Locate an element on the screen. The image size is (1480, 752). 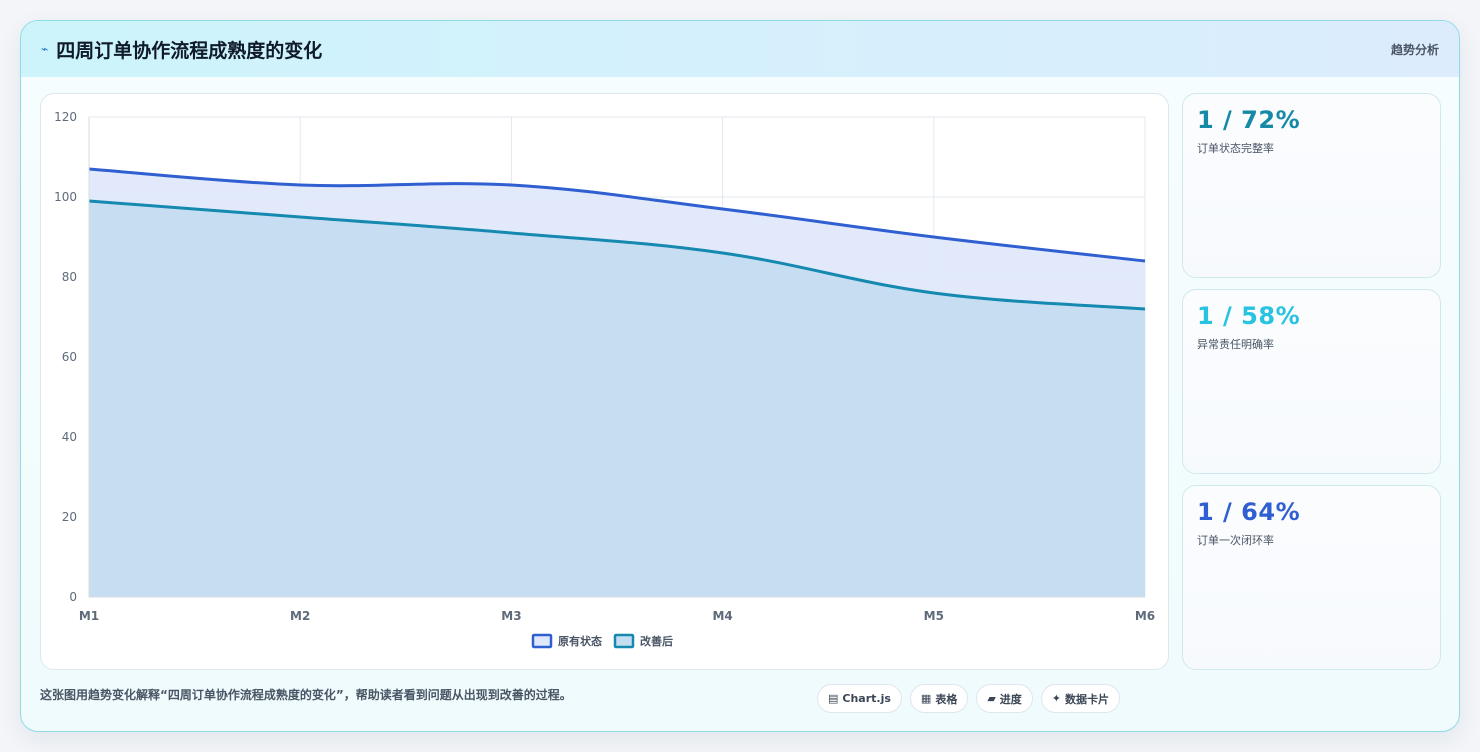
progress-icon: ▰ is located at coordinates (991, 698).